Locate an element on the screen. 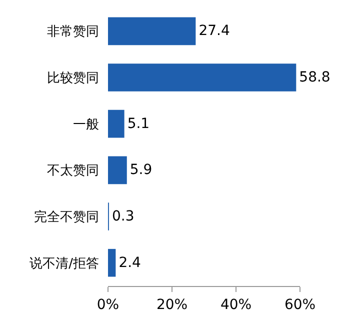 This screenshot has height=324, width=355. y-tick-label: 完全不赞同 is located at coordinates (66, 217).